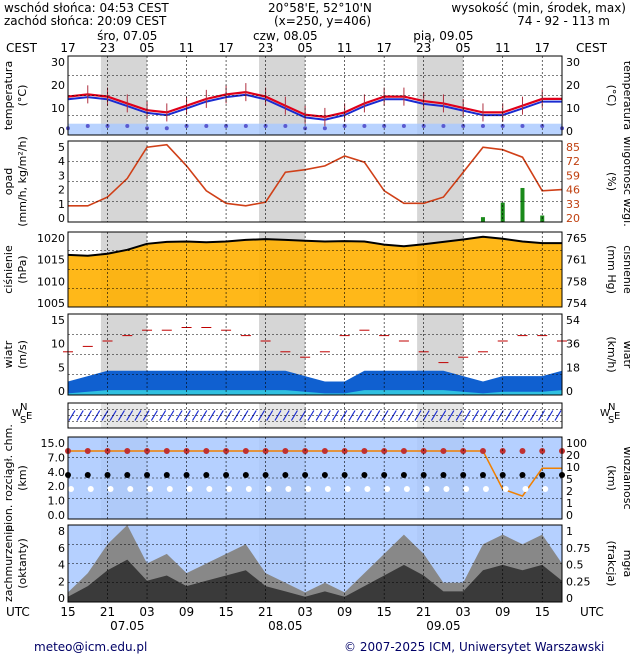  What do you see at coordinates (576, 443) in the screenshot?
I see `visibility-tick: 100` at bounding box center [576, 443].